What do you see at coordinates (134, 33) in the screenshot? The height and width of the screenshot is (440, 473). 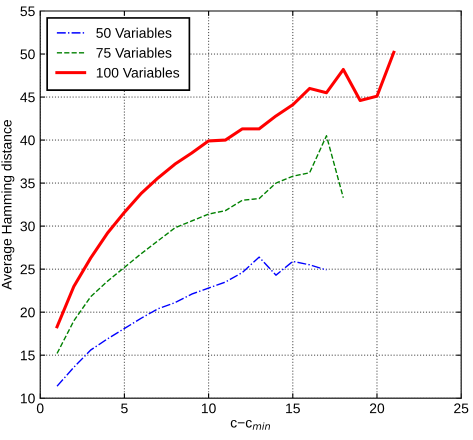 I see `legend-label: 50 Variables` at bounding box center [134, 33].